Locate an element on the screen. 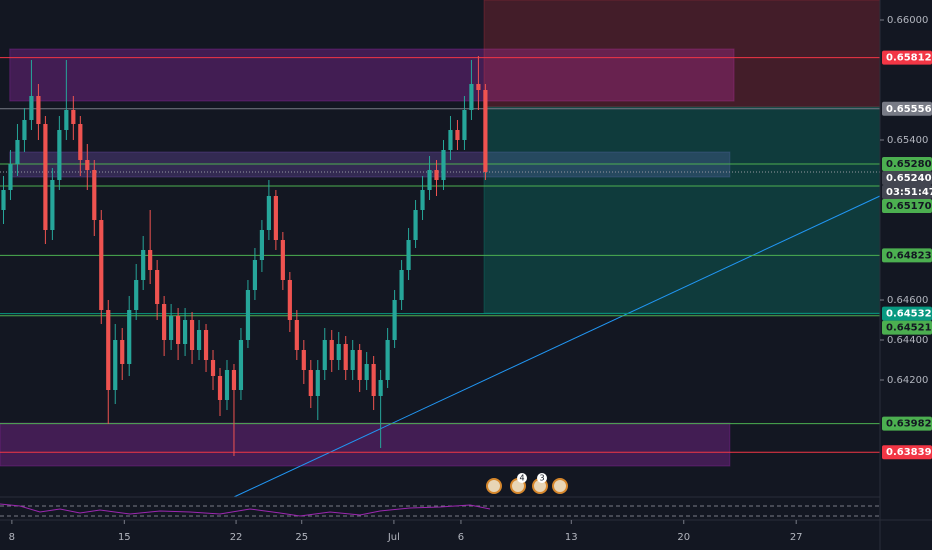 The width and height of the screenshot is (932, 550). y-tick-label: 0.66000 is located at coordinates (907, 20).